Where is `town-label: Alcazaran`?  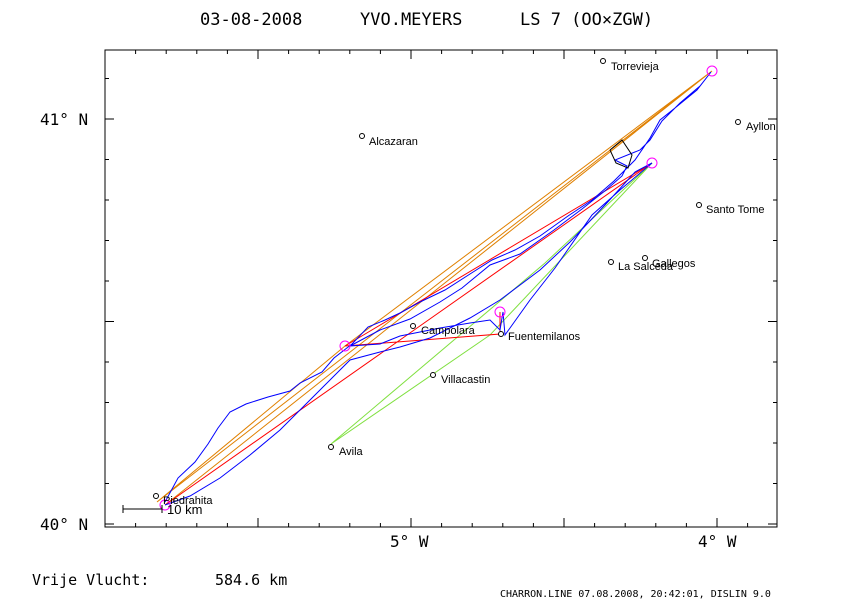 town-label: Alcazaran is located at coordinates (393, 142).